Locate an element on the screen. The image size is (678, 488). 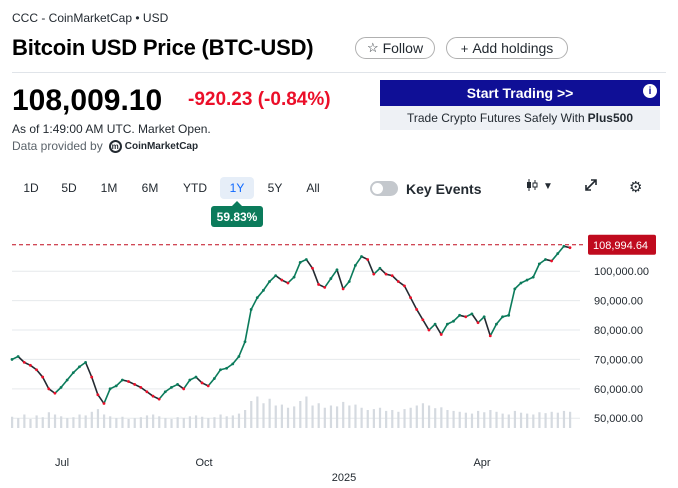
provider-name: CoinMarketCap is located at coordinates (161, 146).